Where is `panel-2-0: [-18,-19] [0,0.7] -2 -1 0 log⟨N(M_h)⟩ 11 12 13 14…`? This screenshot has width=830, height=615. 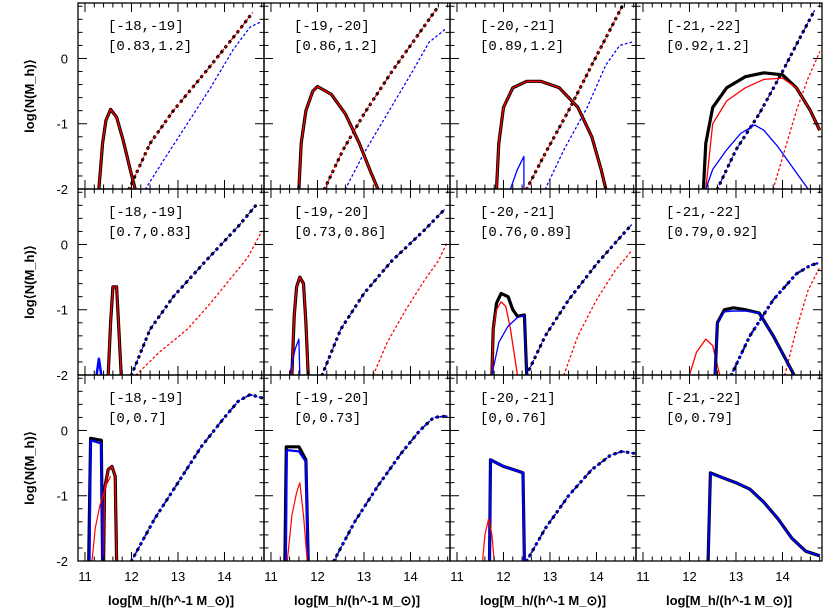
panel-2-0: [-18,-19] [0,0.7] -2 -1 0 log⟨N(M_h)⟩ 11 12 13 14… is located at coordinates (143, 491).